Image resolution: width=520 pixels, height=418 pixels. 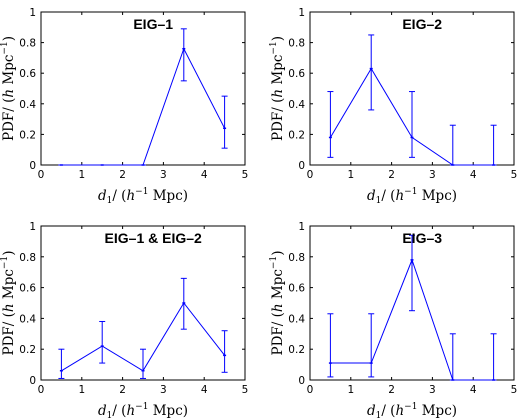 I want to click on series-line, so click(x=143, y=106).